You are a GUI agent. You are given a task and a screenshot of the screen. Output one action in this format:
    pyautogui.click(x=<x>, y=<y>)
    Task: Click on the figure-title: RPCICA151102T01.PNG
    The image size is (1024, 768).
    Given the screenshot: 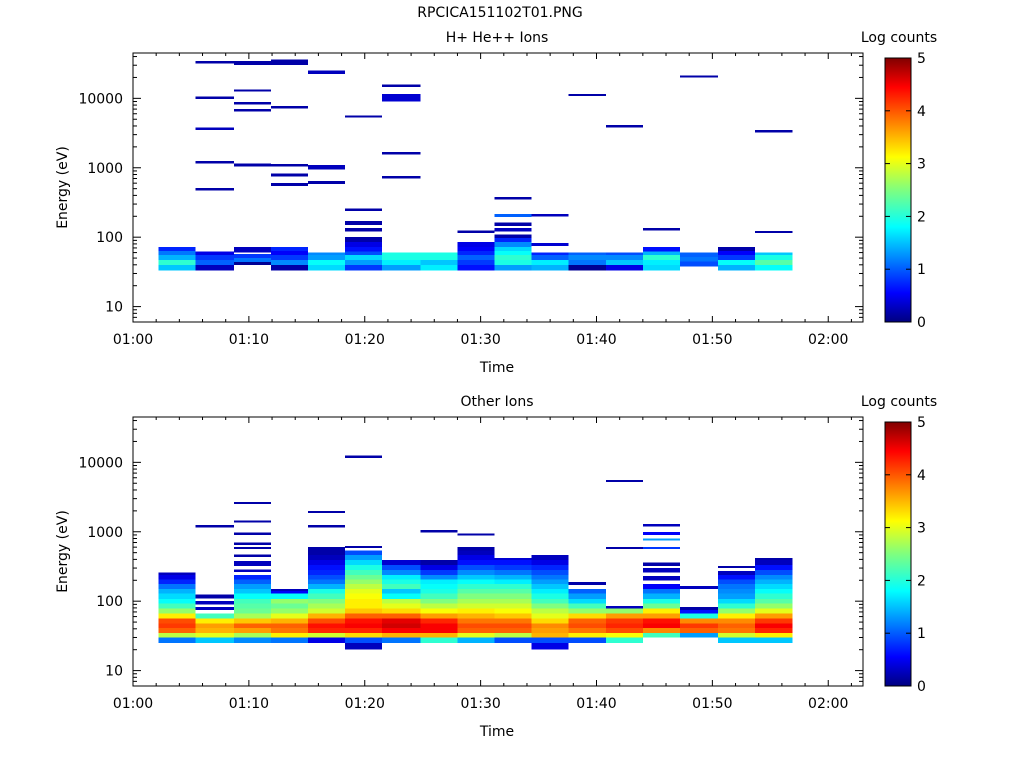 What is the action you would take?
    pyautogui.click(x=500, y=13)
    